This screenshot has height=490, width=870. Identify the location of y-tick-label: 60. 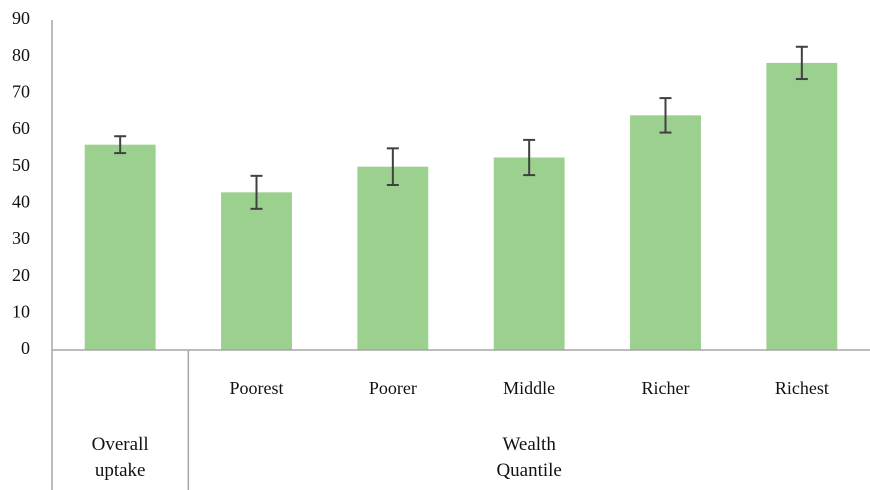
(21, 128).